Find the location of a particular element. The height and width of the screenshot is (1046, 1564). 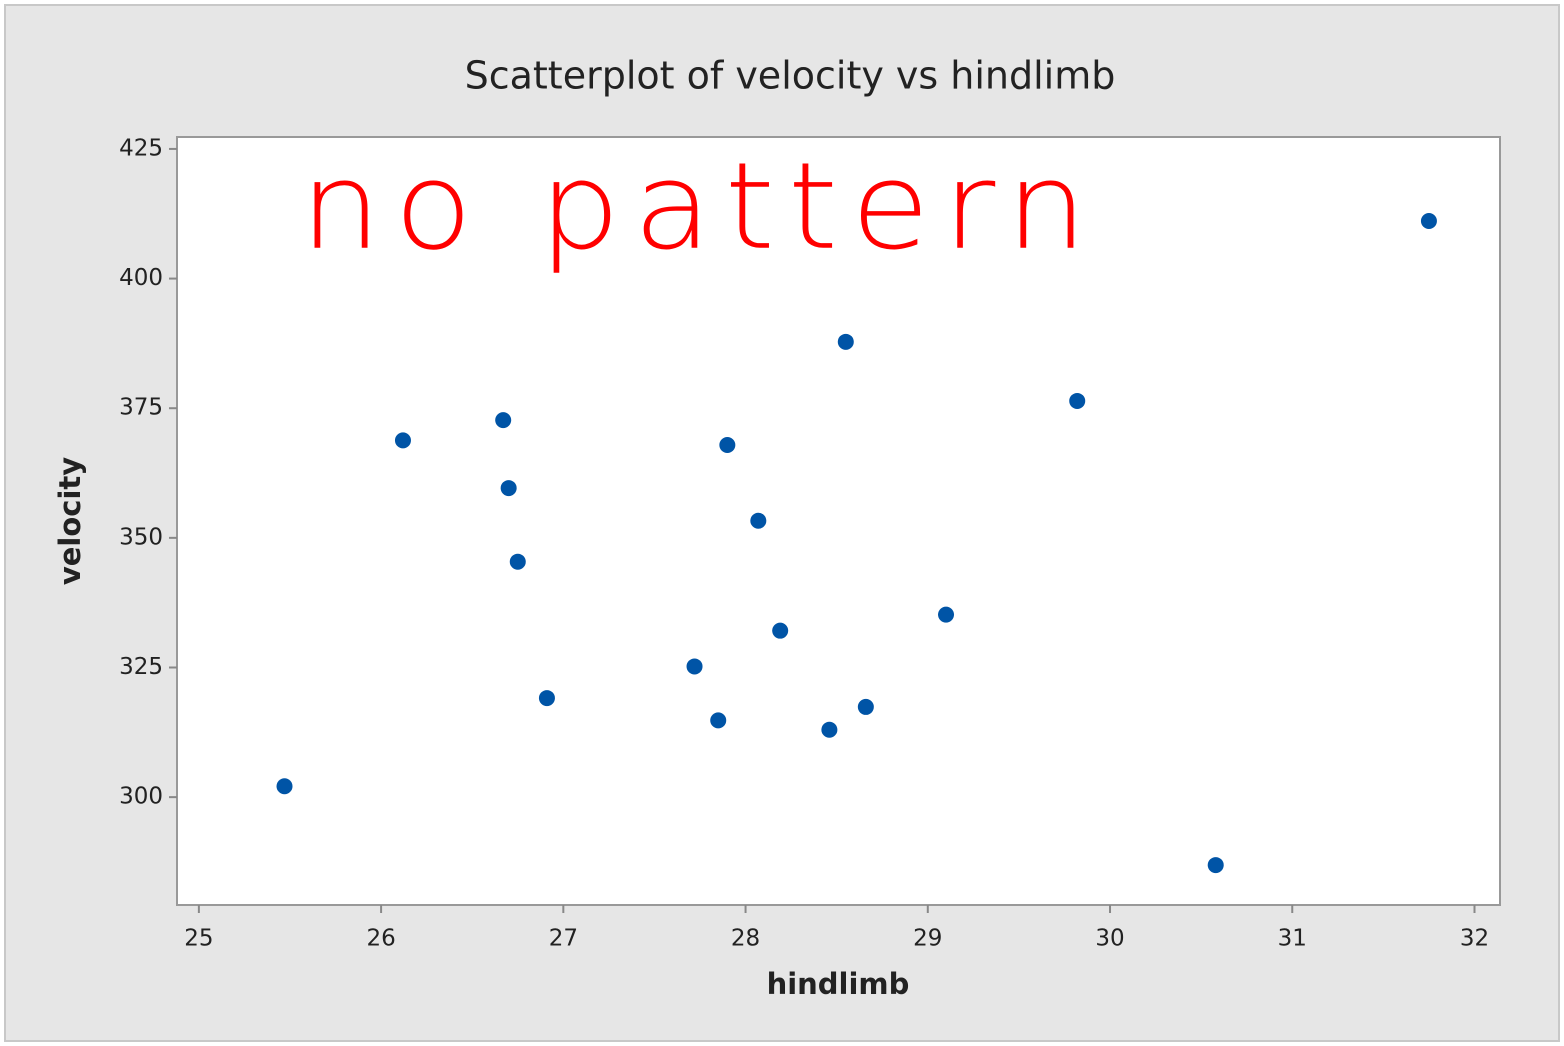

x-tick-label: 28 is located at coordinates (745, 939).